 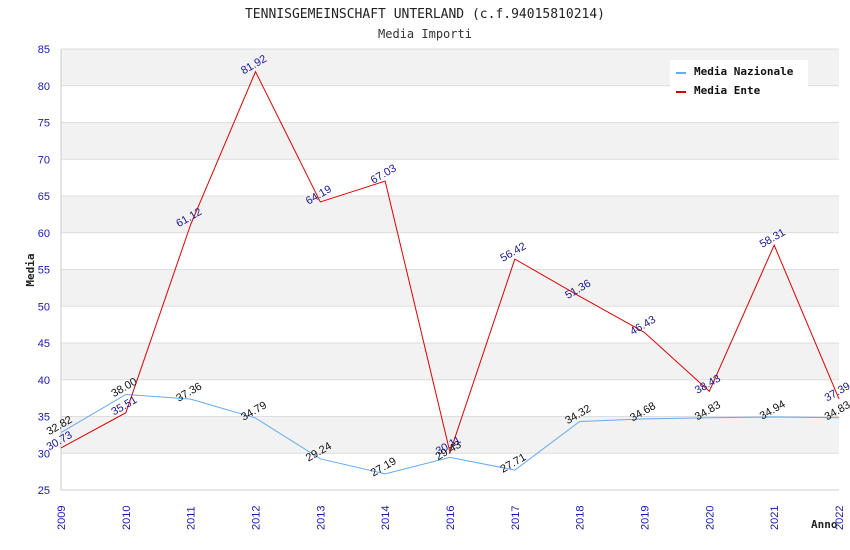 What do you see at coordinates (44, 454) in the screenshot?
I see `y-tick-label: 30` at bounding box center [44, 454].